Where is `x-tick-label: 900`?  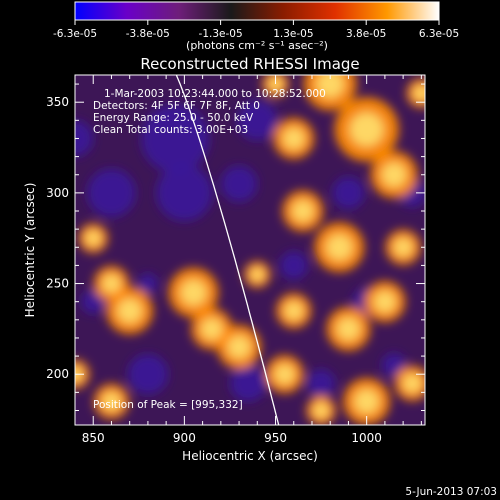
x-tick-label: 900 is located at coordinates (184, 438).